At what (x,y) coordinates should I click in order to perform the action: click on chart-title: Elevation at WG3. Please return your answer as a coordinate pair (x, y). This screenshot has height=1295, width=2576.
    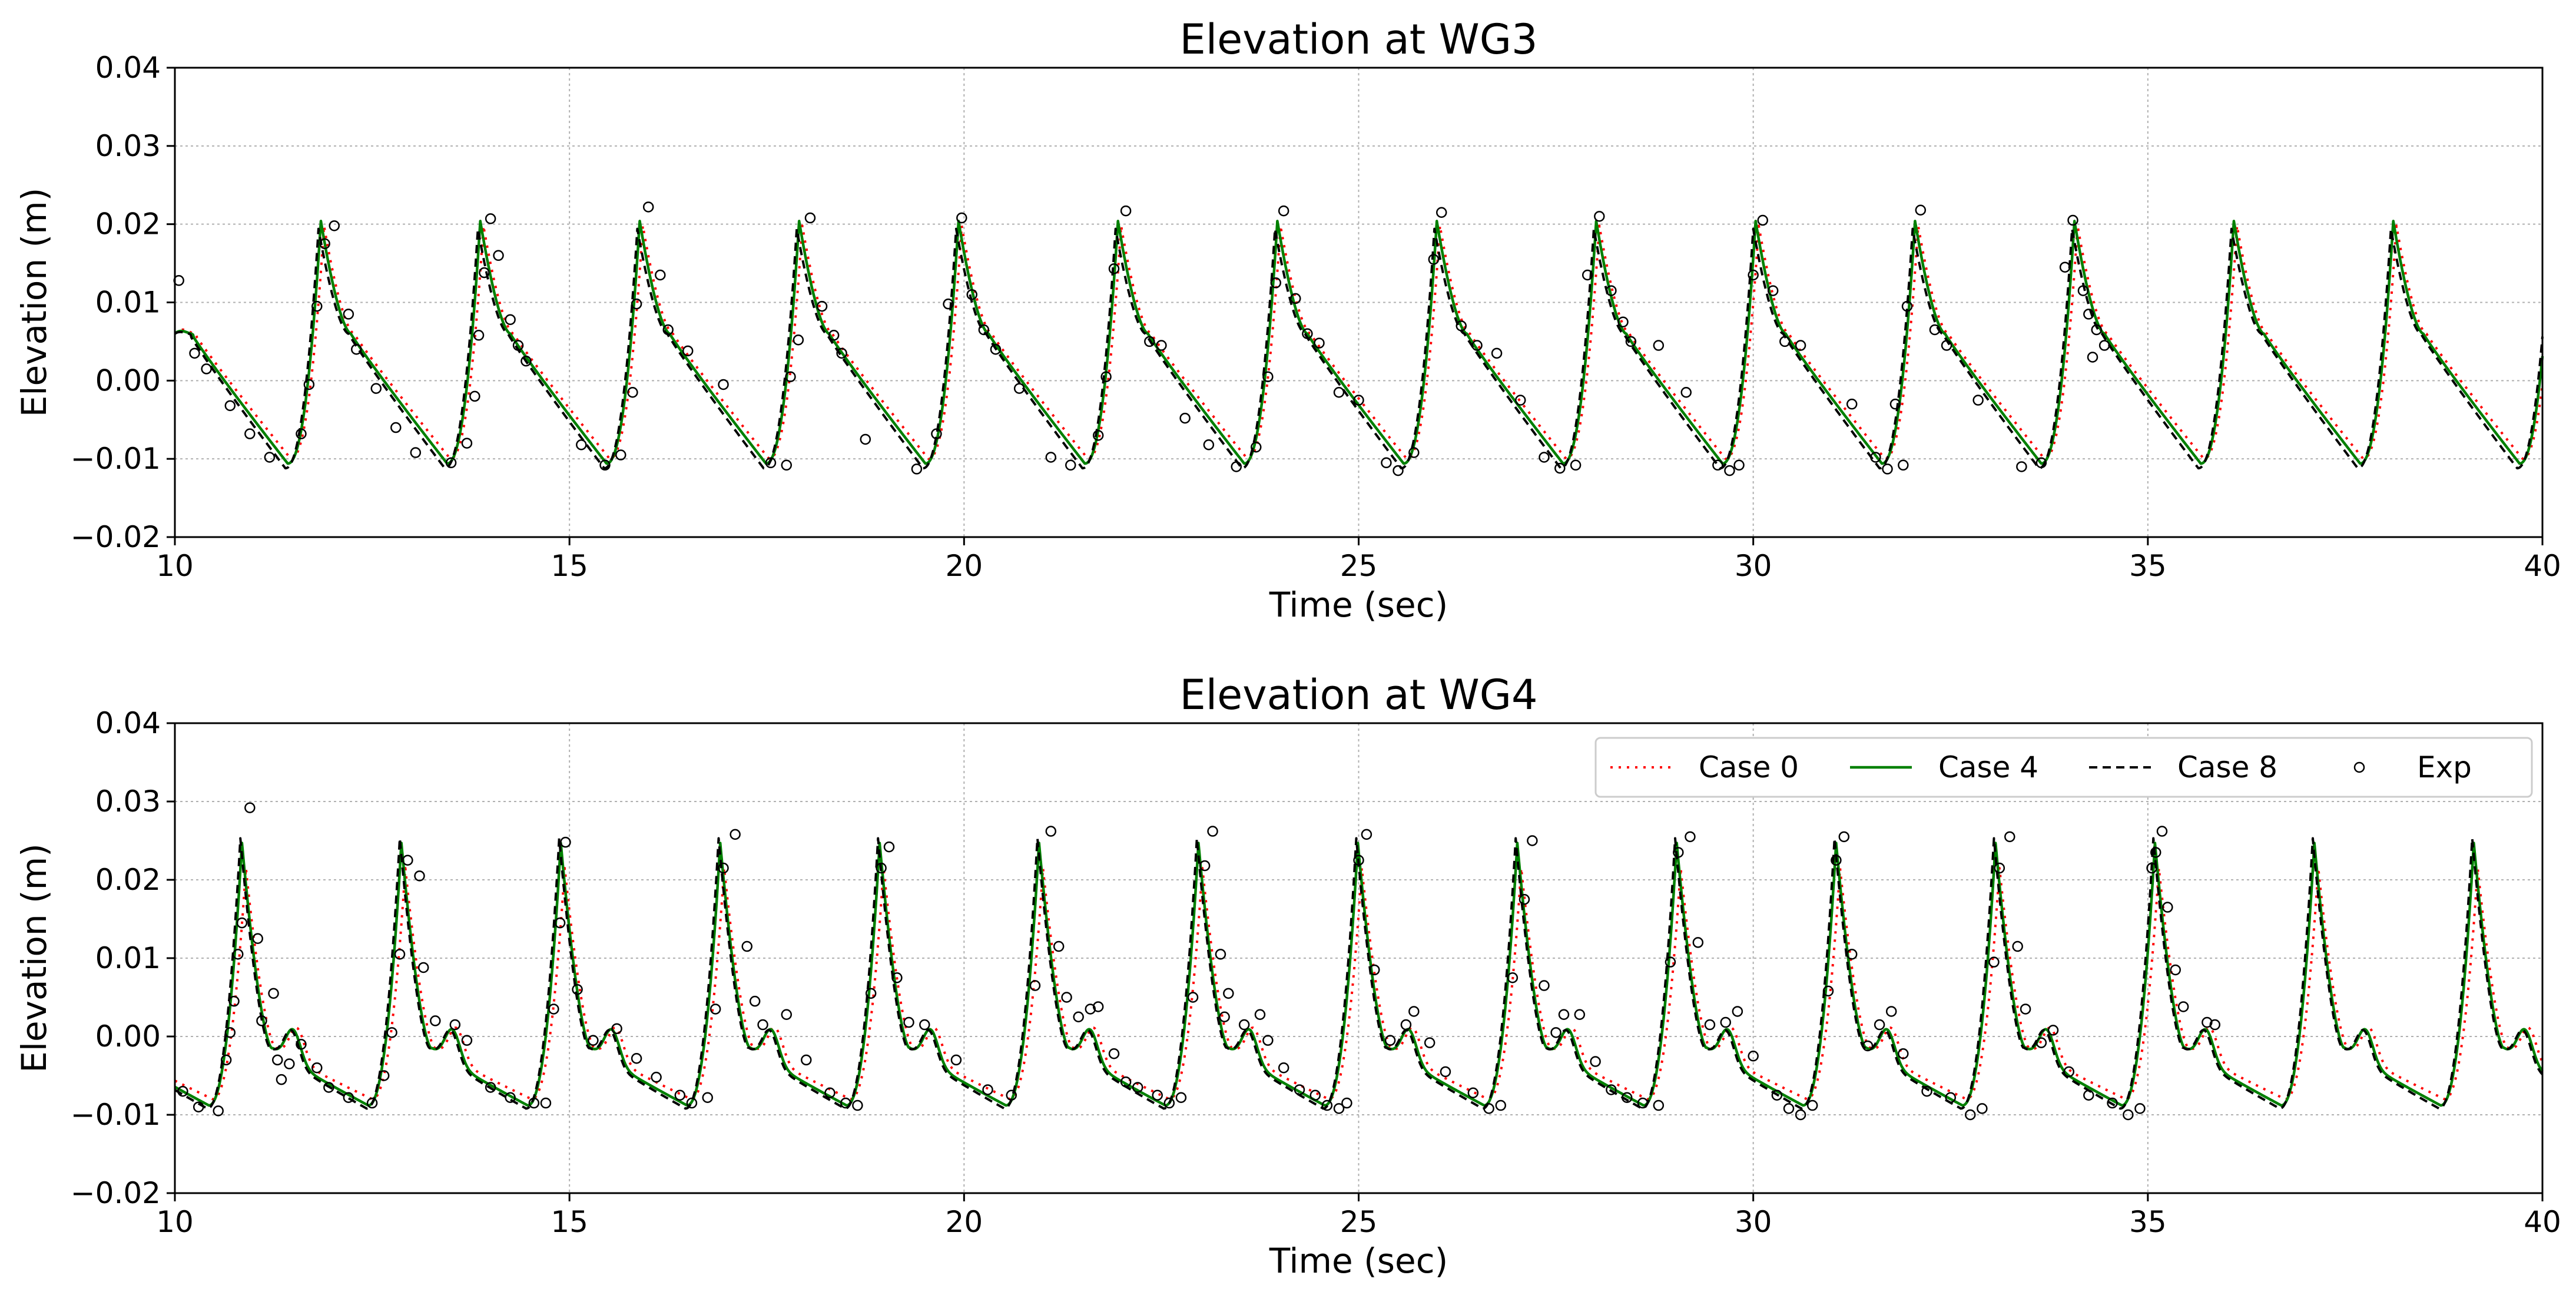
    Looking at the image, I should click on (1359, 39).